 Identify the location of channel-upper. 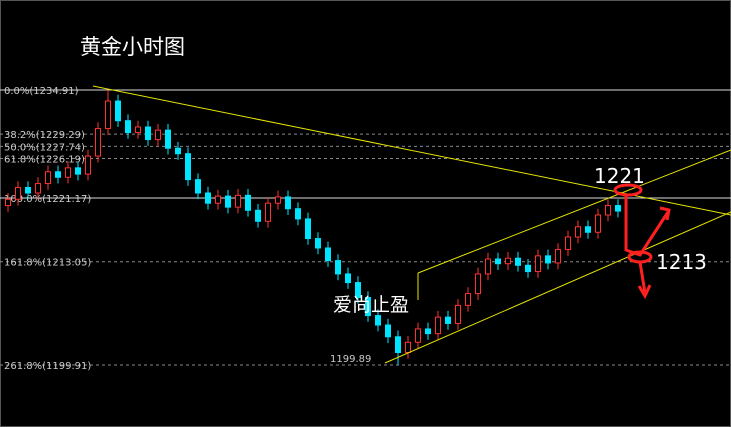
(574, 211).